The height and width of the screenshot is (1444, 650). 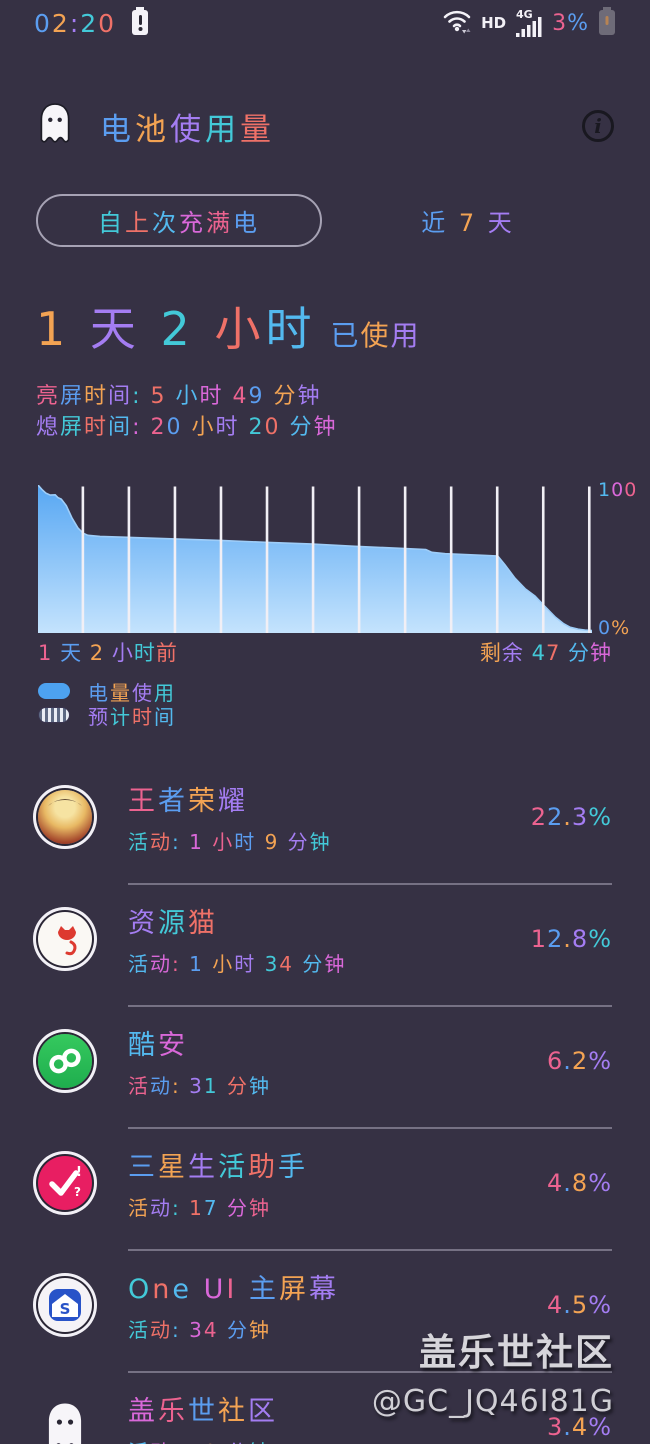 I want to click on clock: 02:20, so click(x=75, y=23).